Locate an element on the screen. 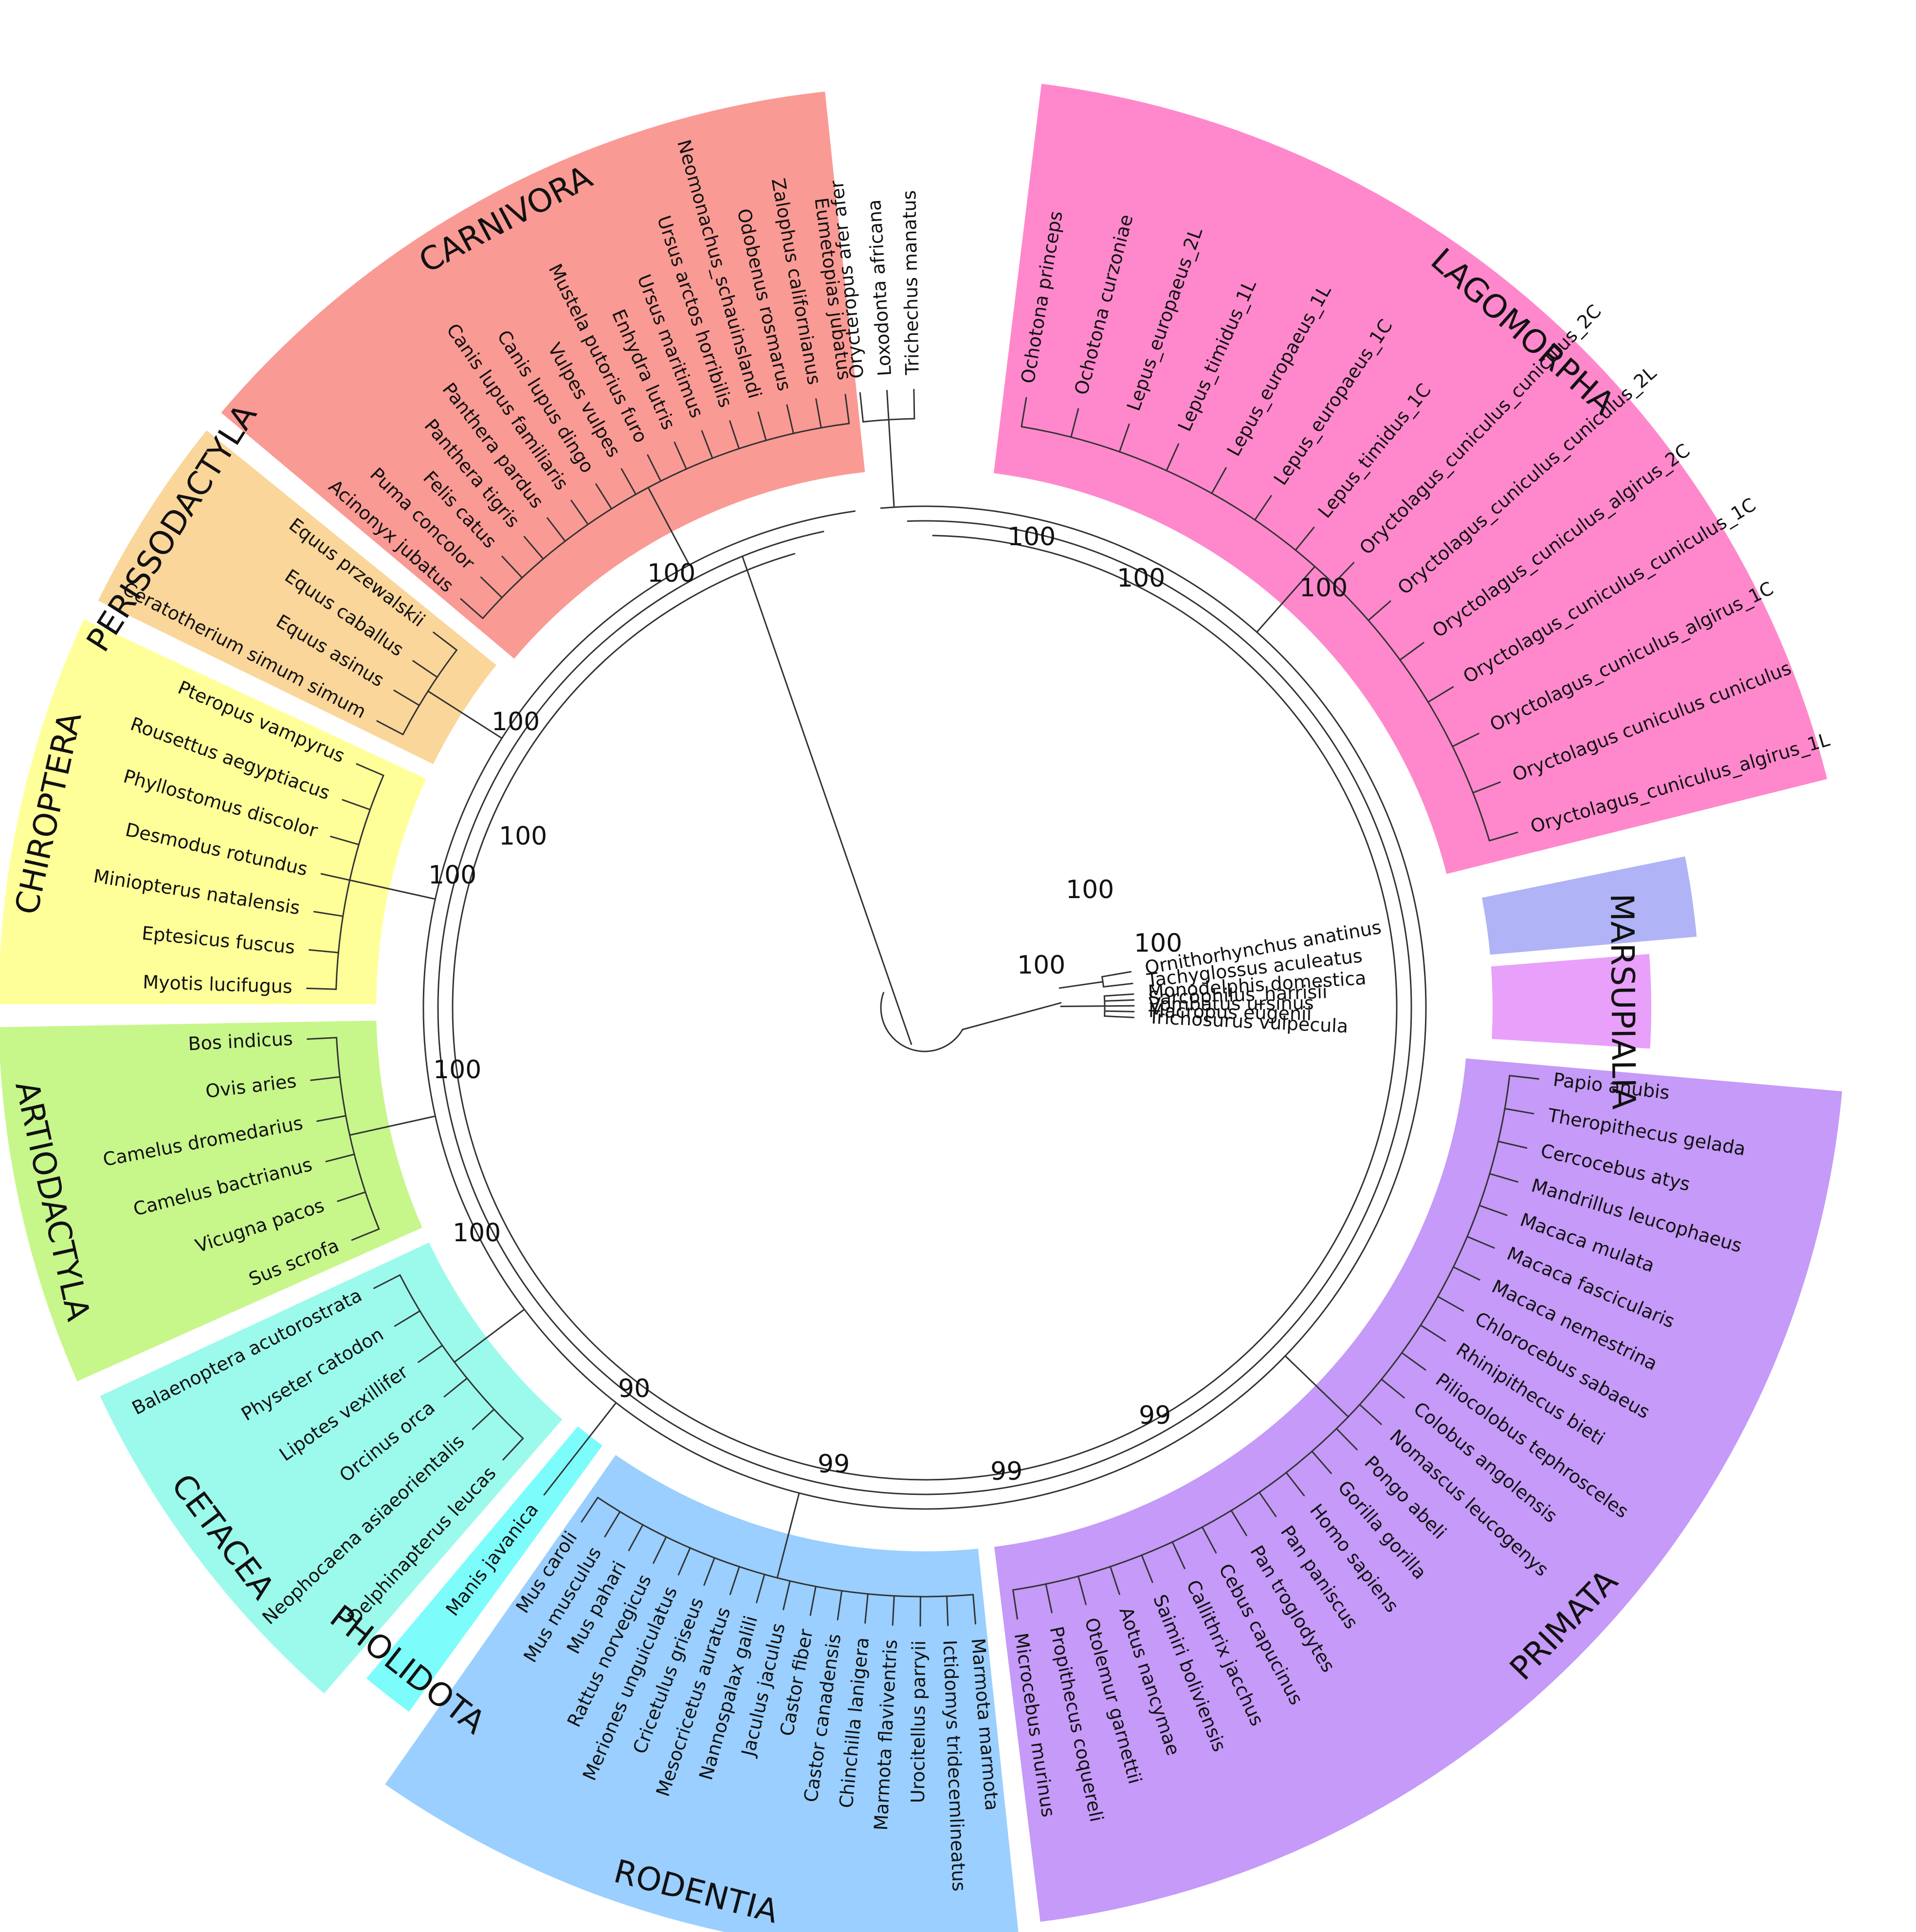 This screenshot has height=1932, width=1916. root-branch is located at coordinates (1012, 1016).